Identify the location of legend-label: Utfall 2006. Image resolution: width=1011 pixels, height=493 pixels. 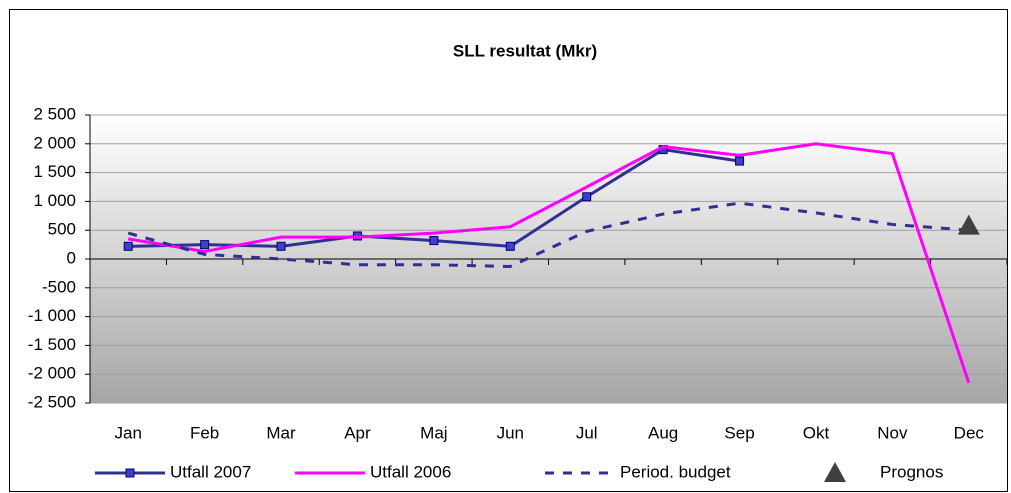
(410, 471).